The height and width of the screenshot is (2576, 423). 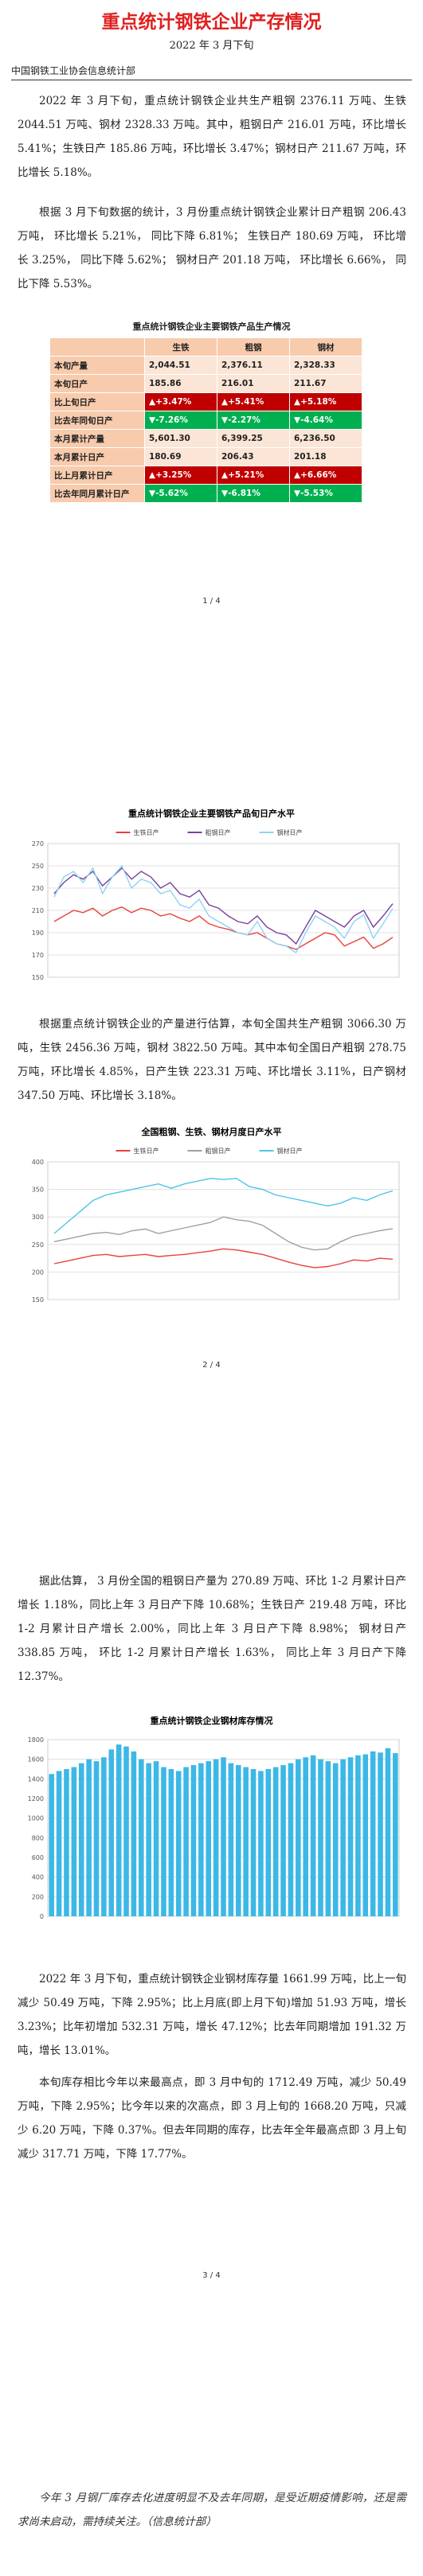 I want to click on y-tick-label: 300, so click(x=38, y=1217).